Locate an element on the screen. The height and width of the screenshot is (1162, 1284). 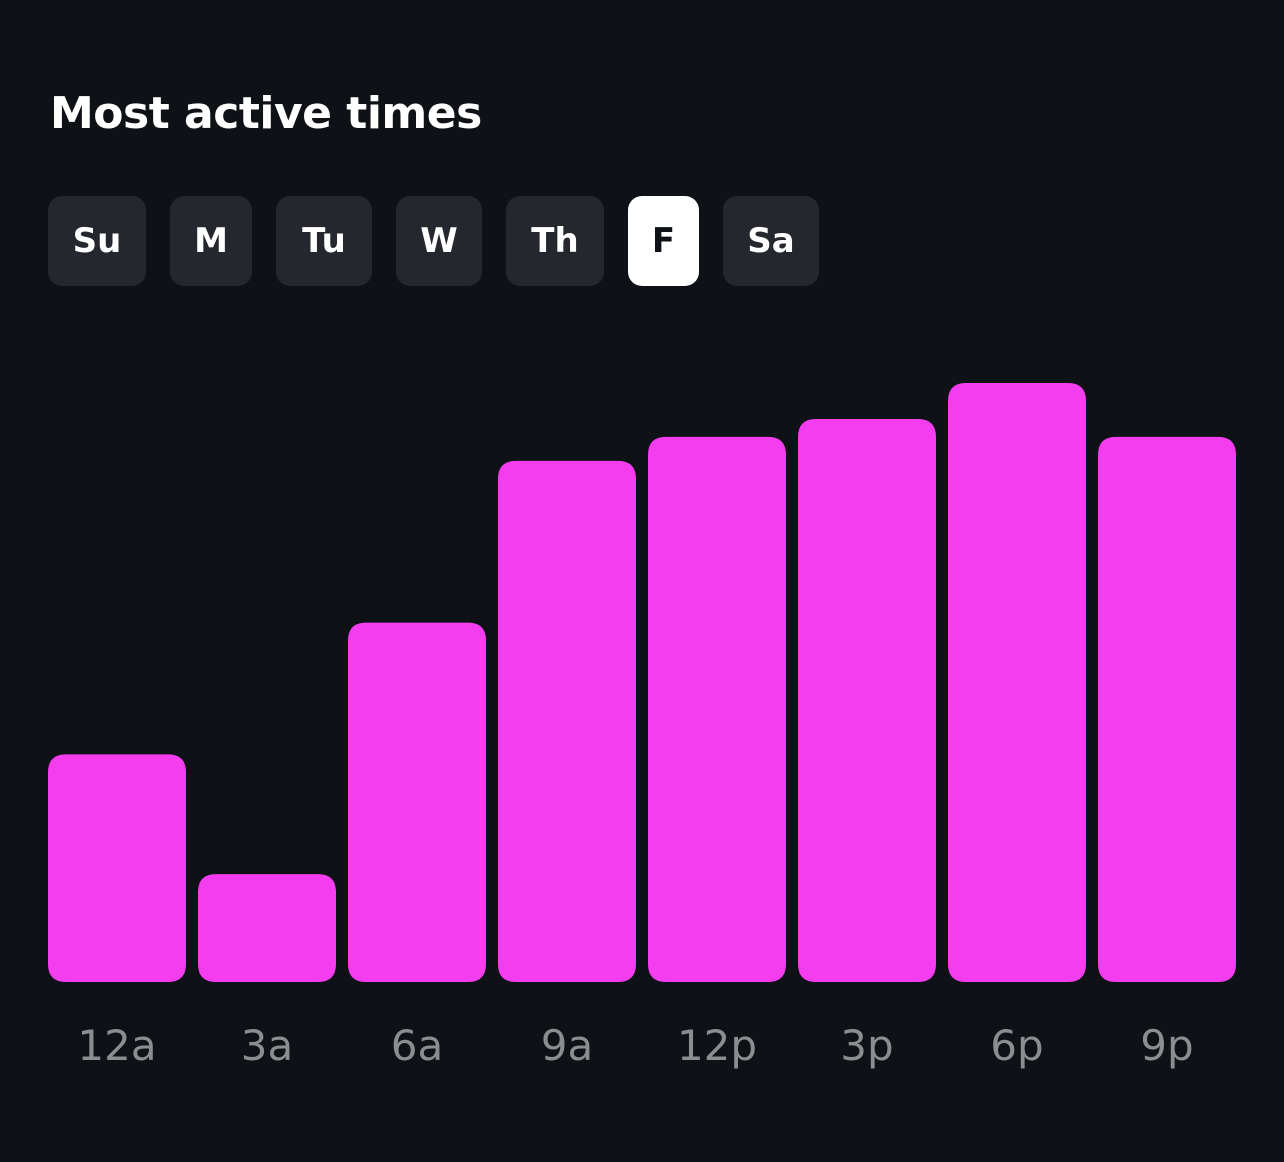
tab-friday: F is located at coordinates (663, 241).